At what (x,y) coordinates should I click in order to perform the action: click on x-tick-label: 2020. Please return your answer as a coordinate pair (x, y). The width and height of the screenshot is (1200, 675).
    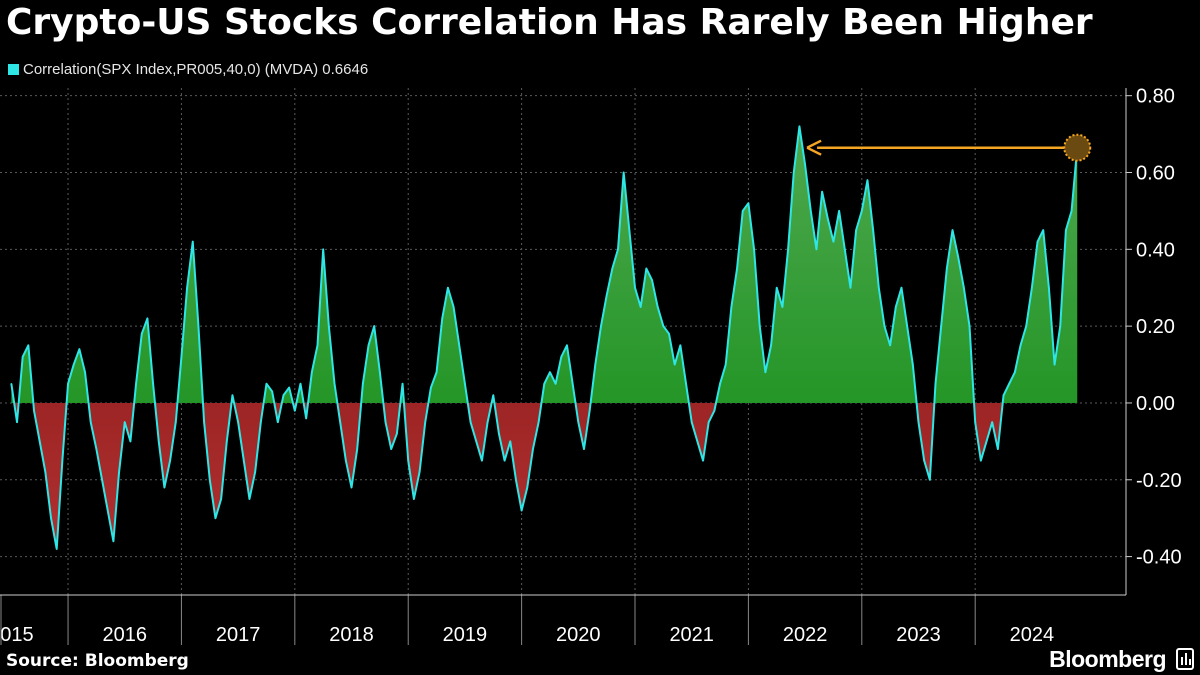
    Looking at the image, I should click on (578, 635).